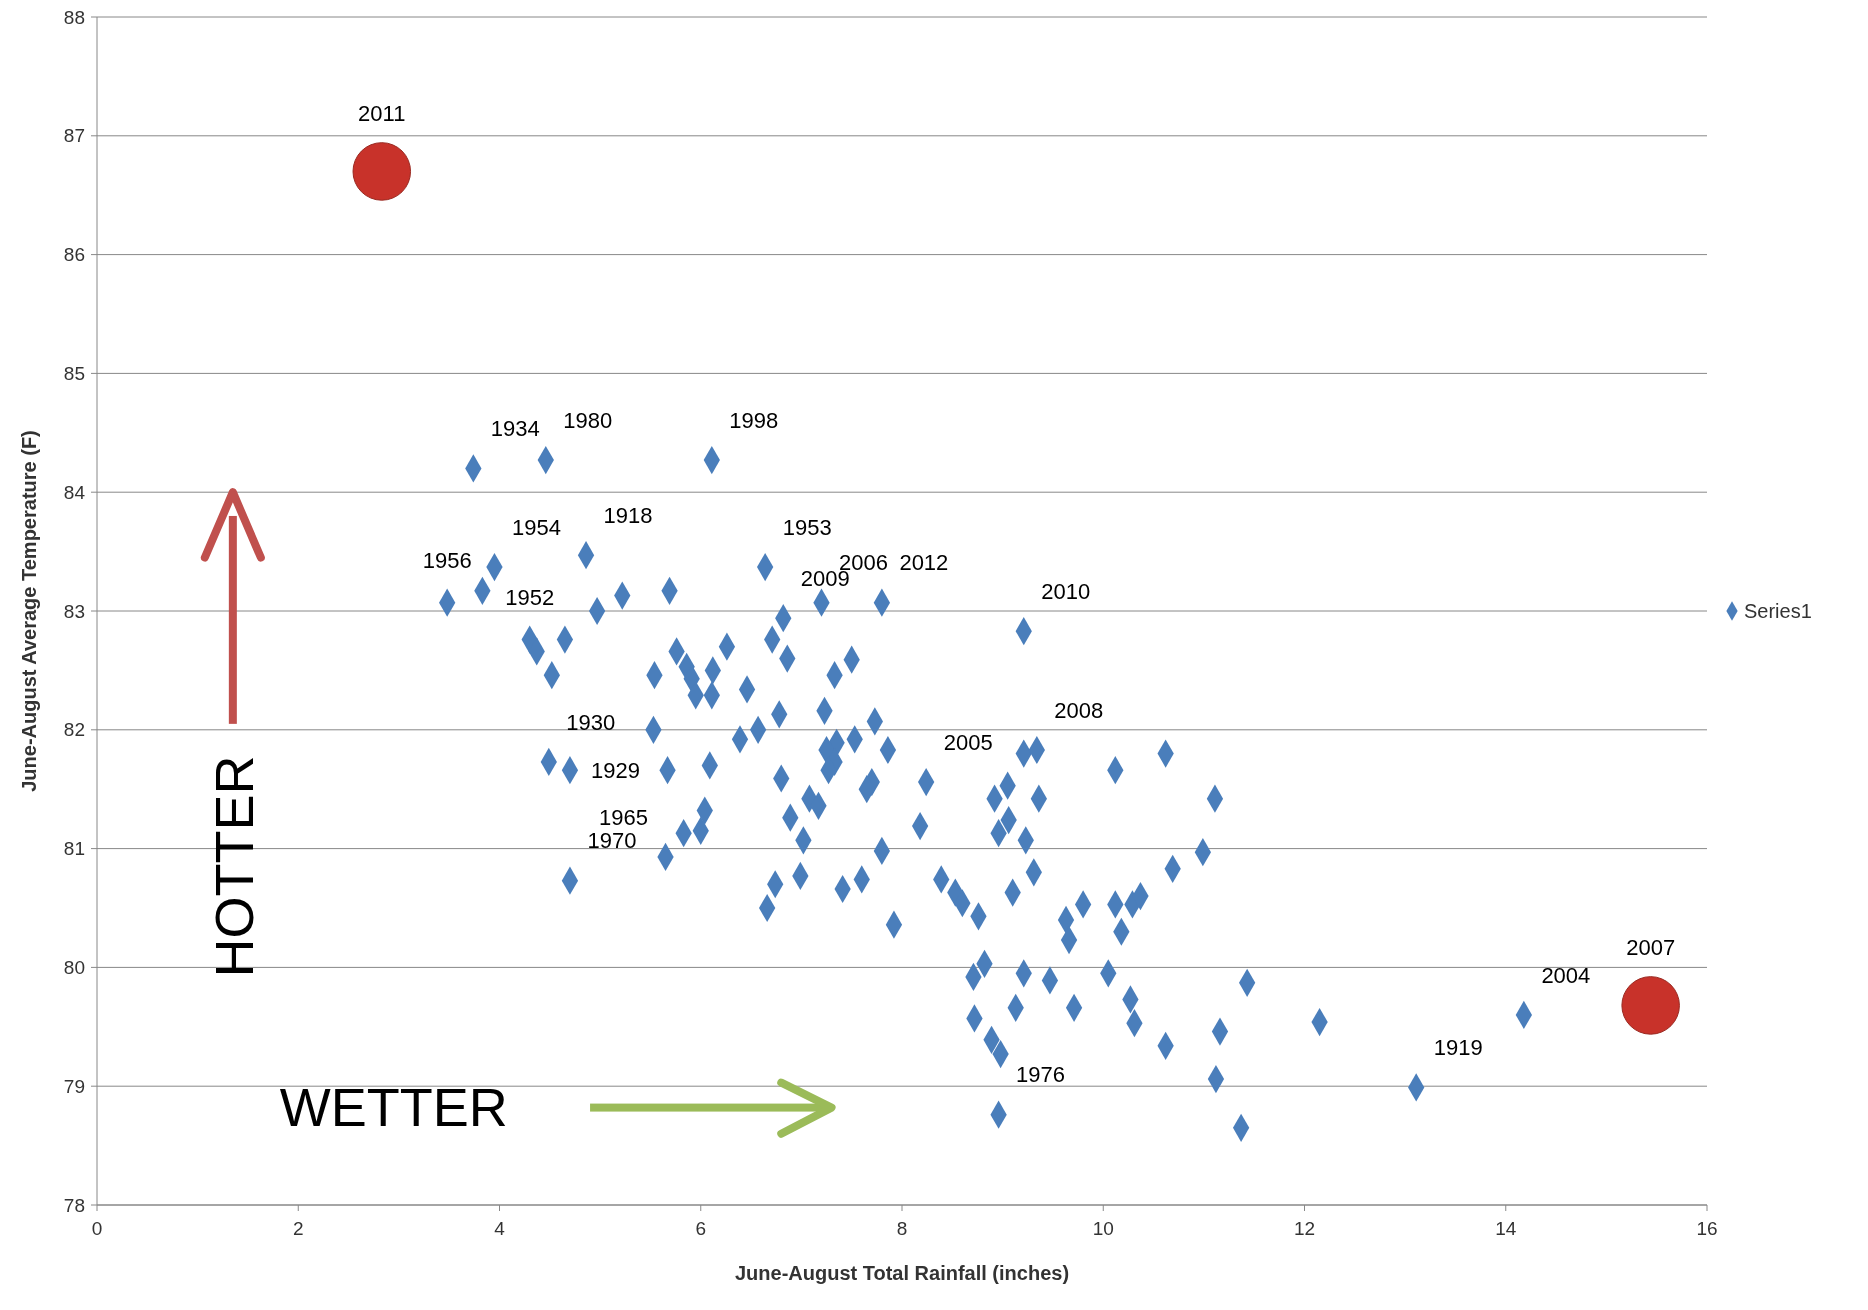 The image size is (1868, 1310). Describe the element at coordinates (1079, 710) in the screenshot. I see `annotation: 2008` at that location.